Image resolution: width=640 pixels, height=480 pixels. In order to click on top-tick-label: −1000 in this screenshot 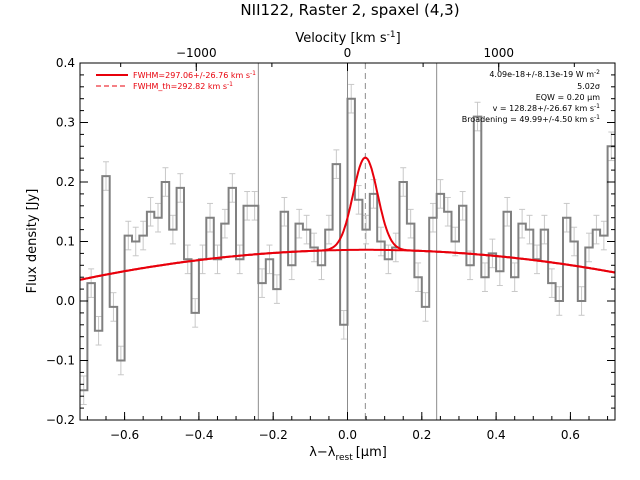, I will do `click(196, 53)`.